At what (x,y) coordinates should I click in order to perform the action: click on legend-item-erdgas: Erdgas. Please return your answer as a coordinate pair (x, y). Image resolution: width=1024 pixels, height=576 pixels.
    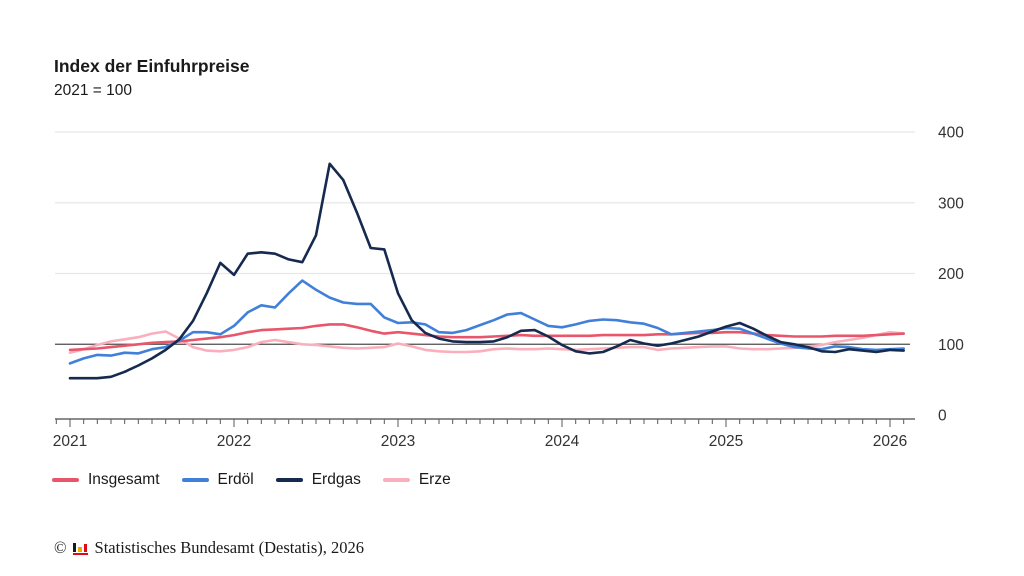
    Looking at the image, I should click on (318, 480).